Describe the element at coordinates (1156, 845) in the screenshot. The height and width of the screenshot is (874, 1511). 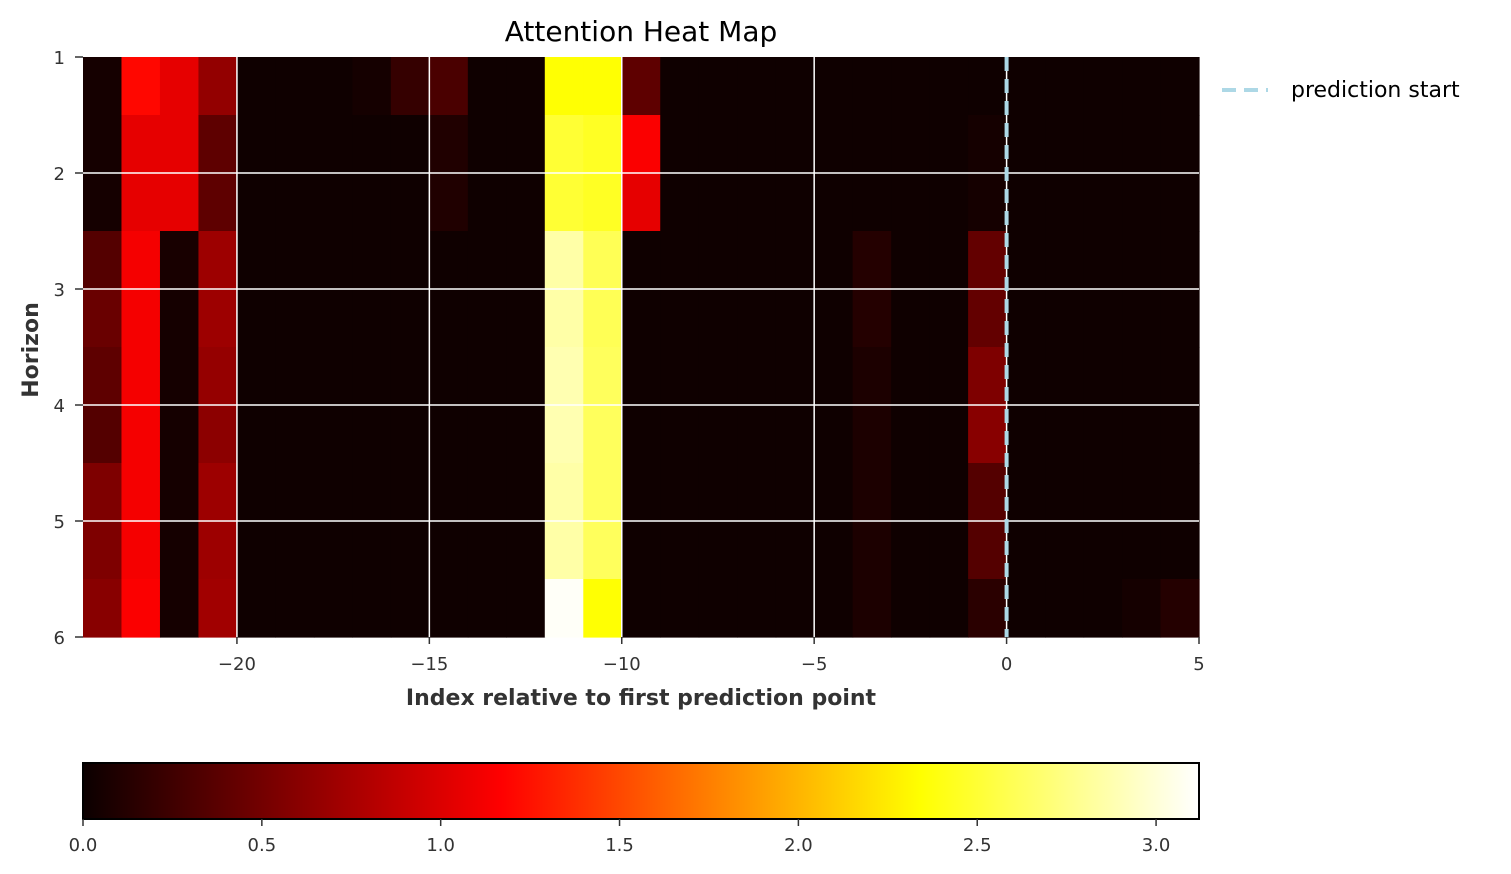
I see `colorbar-tick-label: 3.0` at that location.